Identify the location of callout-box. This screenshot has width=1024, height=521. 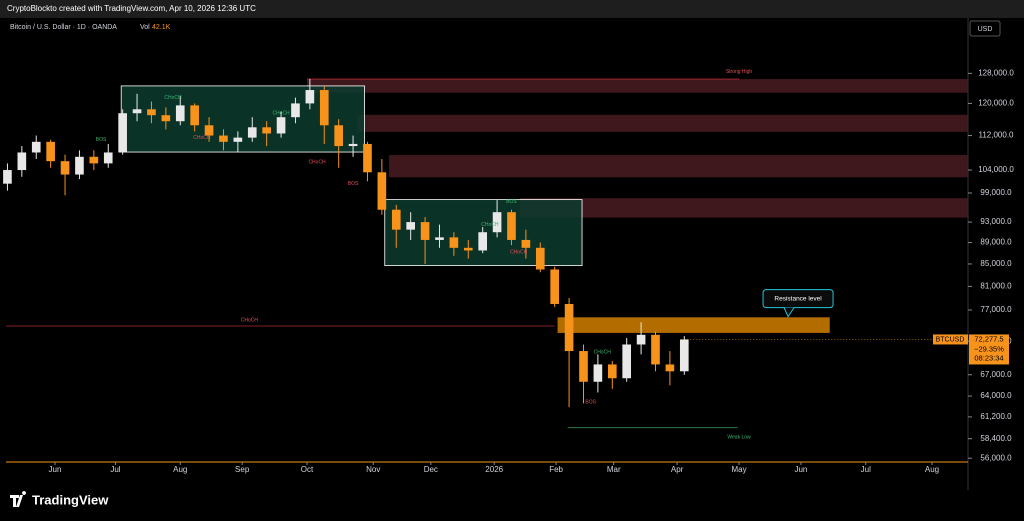
(798, 299).